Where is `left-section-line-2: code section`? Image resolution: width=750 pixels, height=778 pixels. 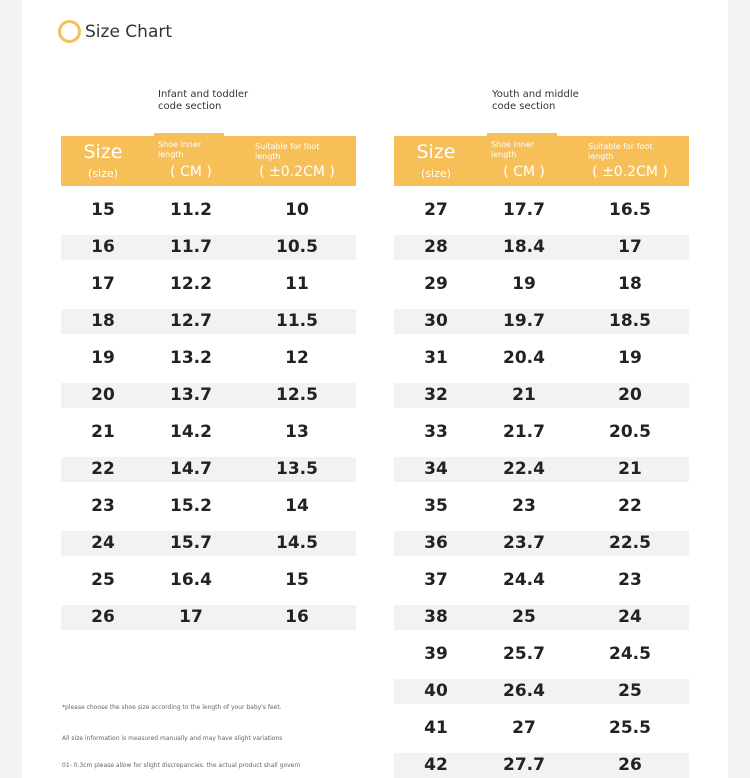 left-section-line-2: code section is located at coordinates (190, 106).